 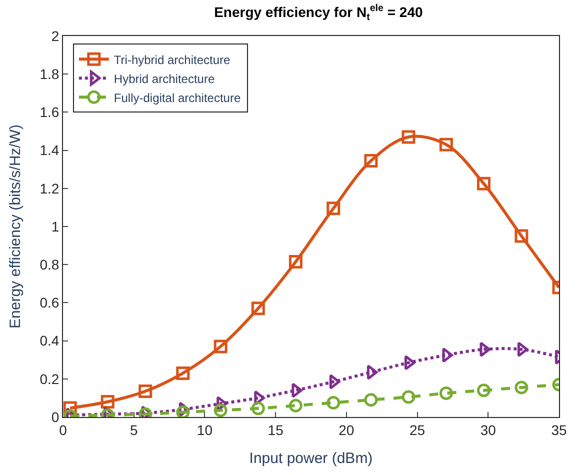 What do you see at coordinates (488, 430) in the screenshot?
I see `x-tick-label: 30` at bounding box center [488, 430].